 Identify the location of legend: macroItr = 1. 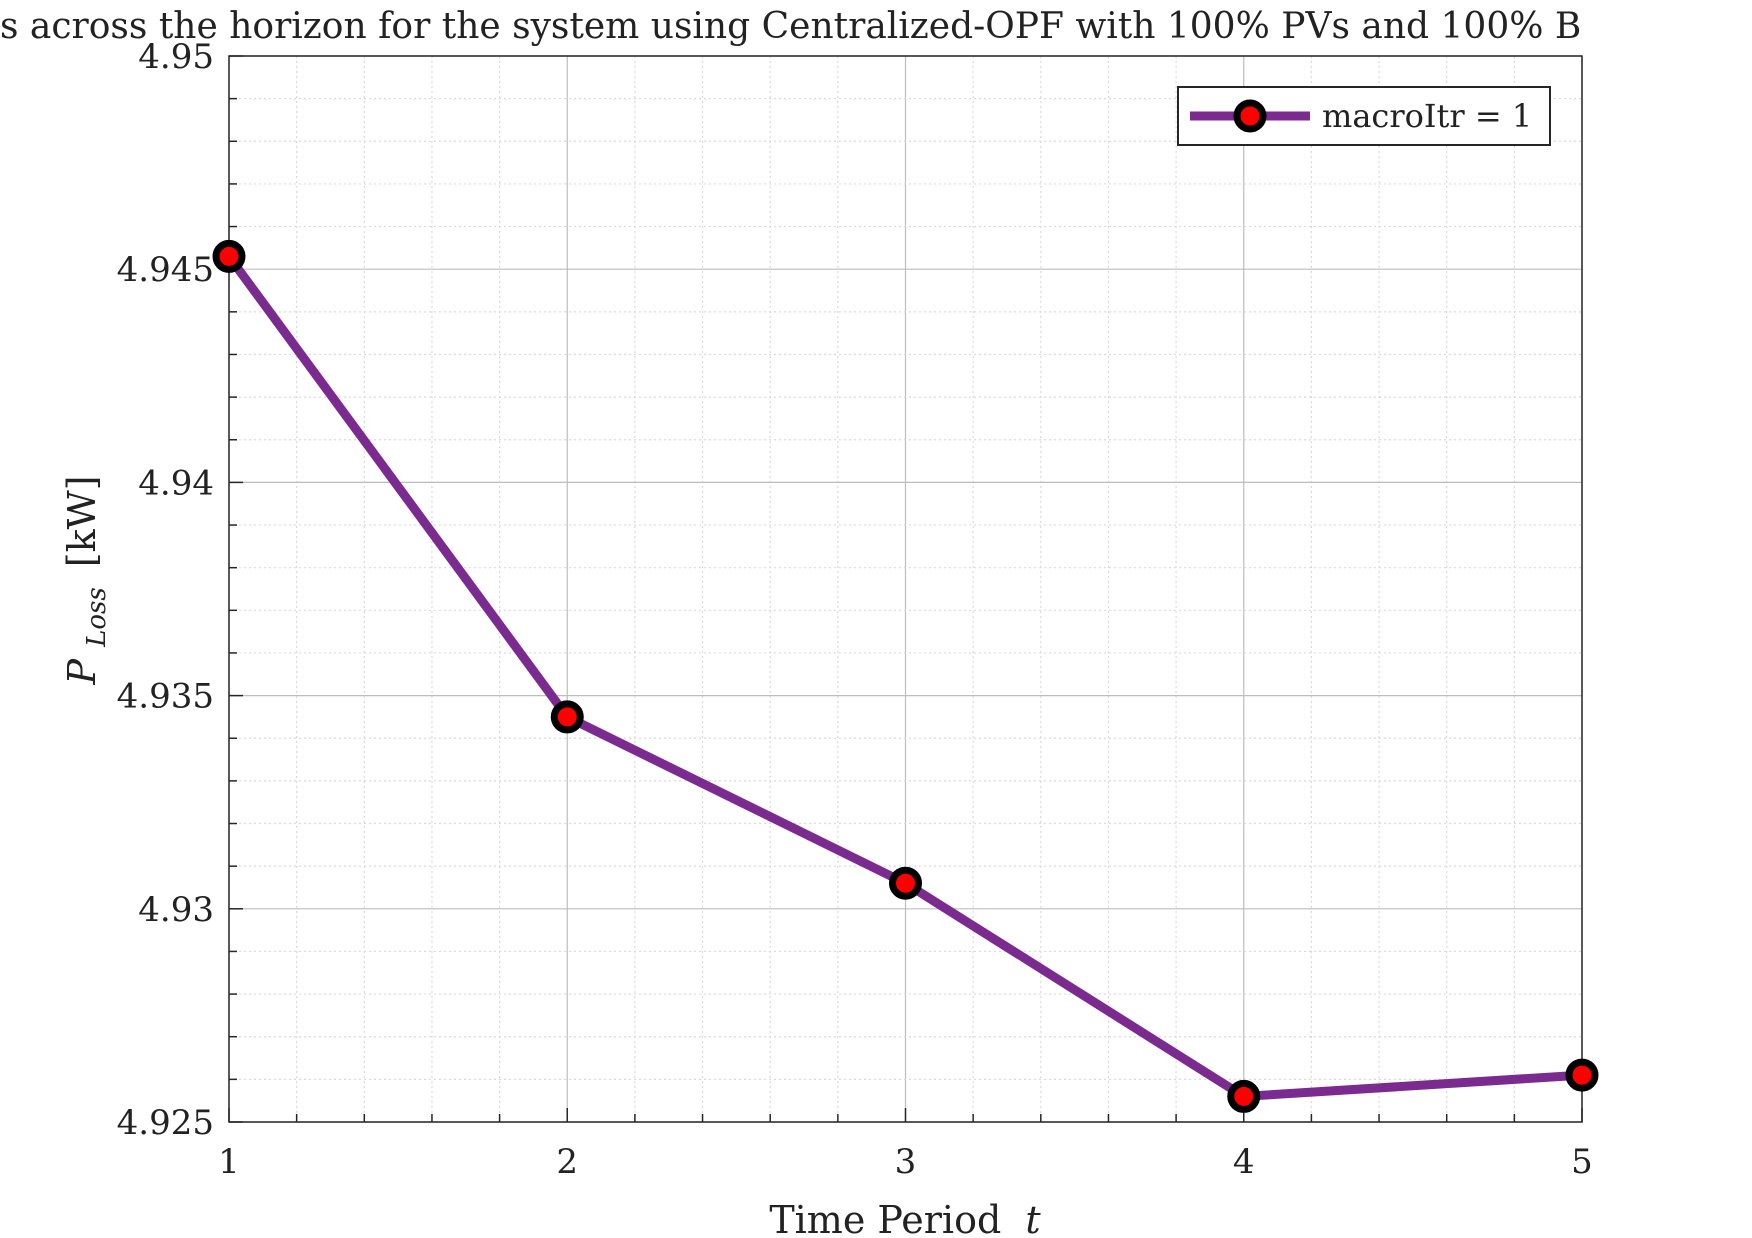
(1364, 116).